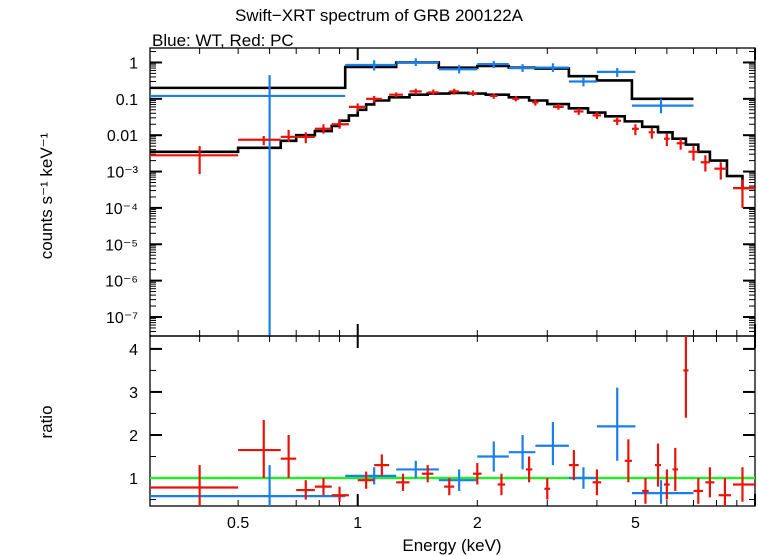 This screenshot has height=556, width=758. Describe the element at coordinates (121, 245) in the screenshot. I see `y-tick-label: 10⁻⁵` at that location.